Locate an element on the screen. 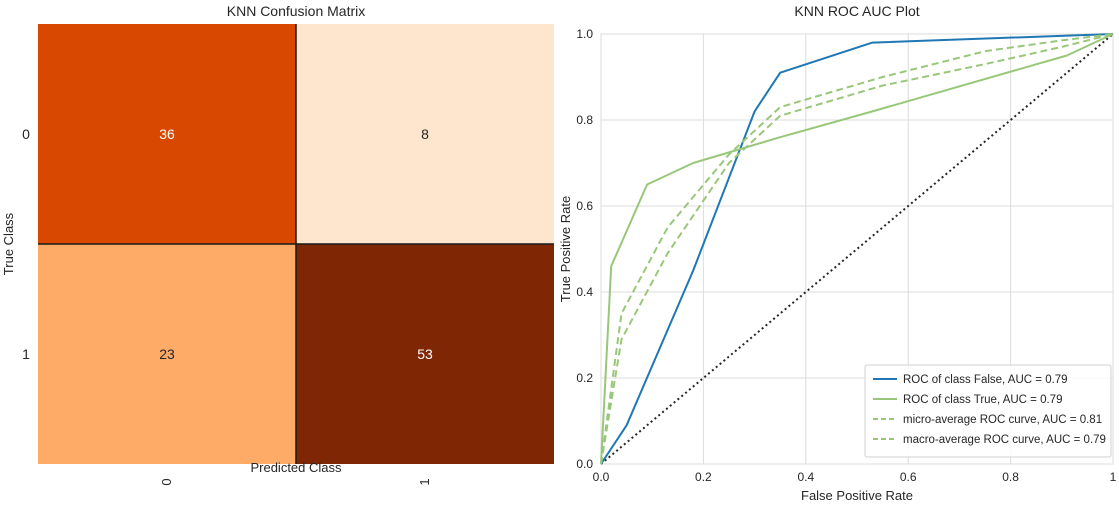 The height and width of the screenshot is (512, 1119). roc-x-tick-label: 0.0 is located at coordinates (601, 477).